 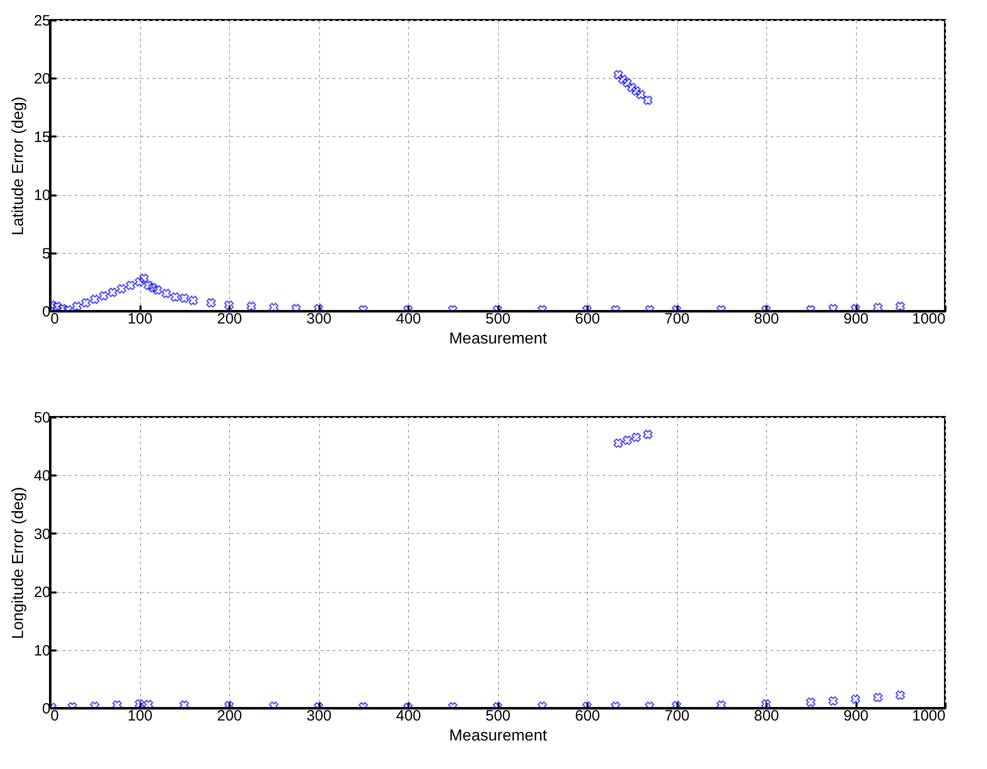 What do you see at coordinates (42, 137) in the screenshot?
I see `y-tick-label: 15` at bounding box center [42, 137].